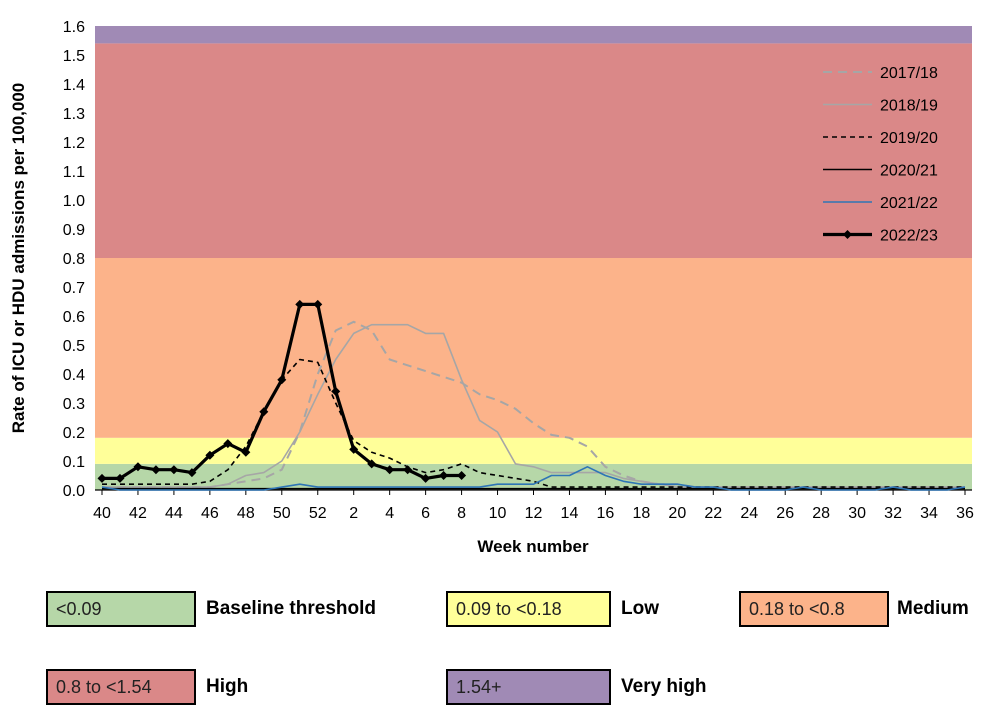 The image size is (982, 716). Describe the element at coordinates (785, 513) in the screenshot. I see `x-tick-label: 26` at that location.